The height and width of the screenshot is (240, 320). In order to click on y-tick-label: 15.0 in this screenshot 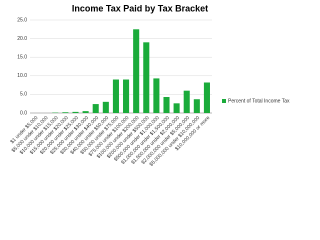, I will do `click(22, 58)`.